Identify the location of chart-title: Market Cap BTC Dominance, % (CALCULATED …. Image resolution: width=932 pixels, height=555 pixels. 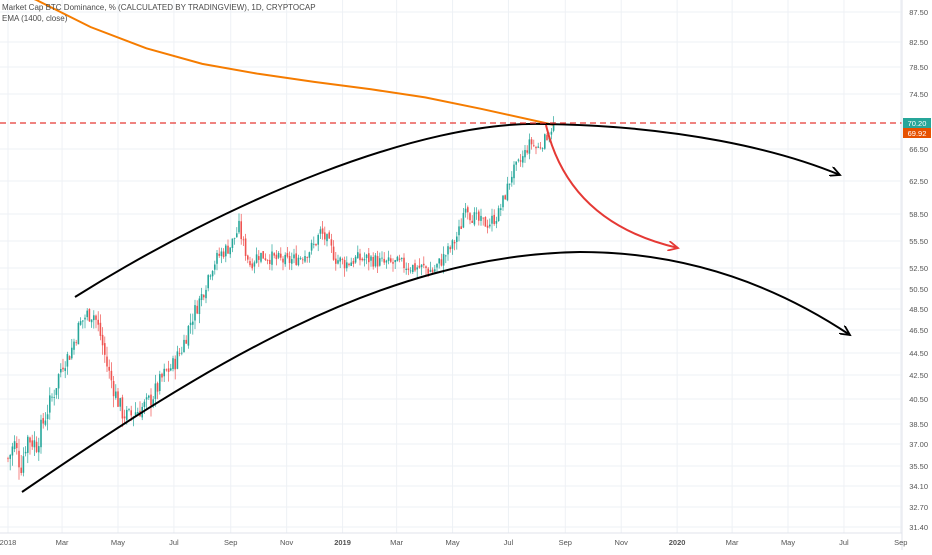
(159, 7).